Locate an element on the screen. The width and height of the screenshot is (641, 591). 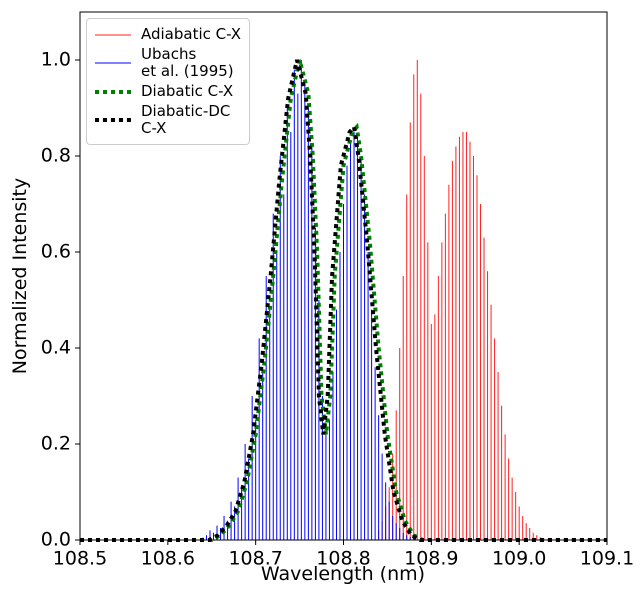
legend-entry: Diabatic C-X is located at coordinates (167, 91).